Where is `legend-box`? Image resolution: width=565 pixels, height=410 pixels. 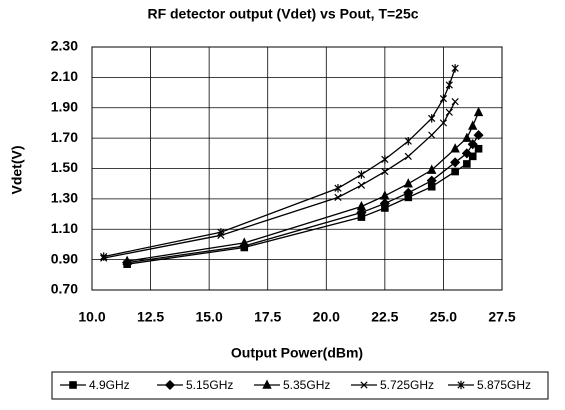 legend-box is located at coordinates (300, 385).